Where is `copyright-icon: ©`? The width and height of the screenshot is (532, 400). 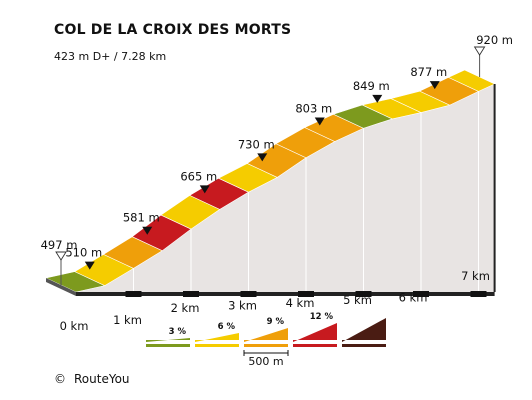
copyright-icon: © is located at coordinates (60, 379).